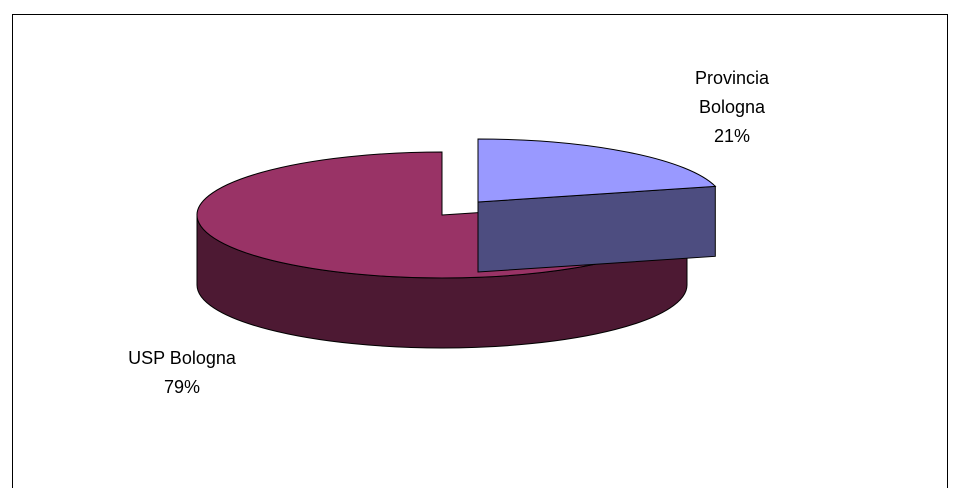 The height and width of the screenshot is (488, 961). What do you see at coordinates (597, 170) in the screenshot?
I see `pie-slice-top` at bounding box center [597, 170].